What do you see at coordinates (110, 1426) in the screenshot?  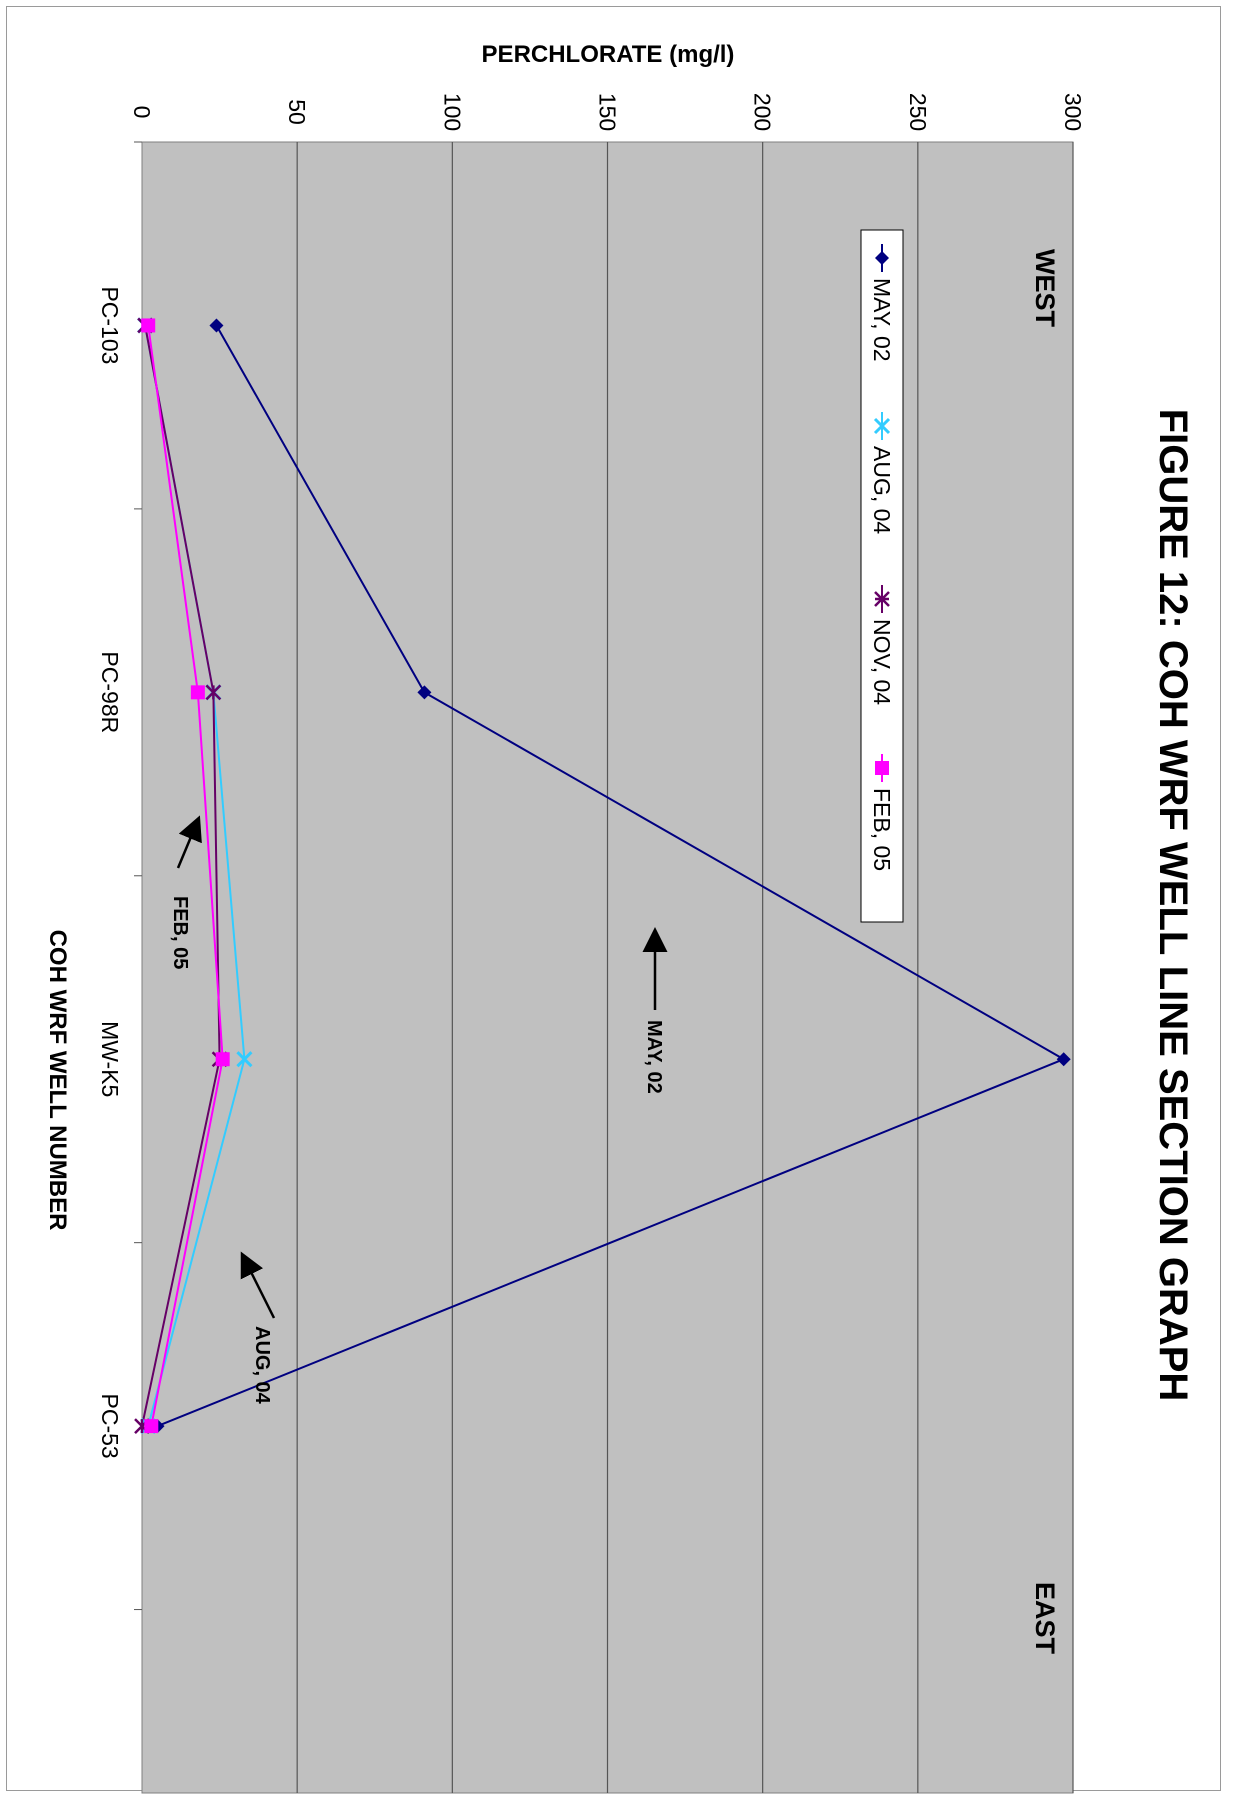 I see `category-label: PC-53` at bounding box center [110, 1426].